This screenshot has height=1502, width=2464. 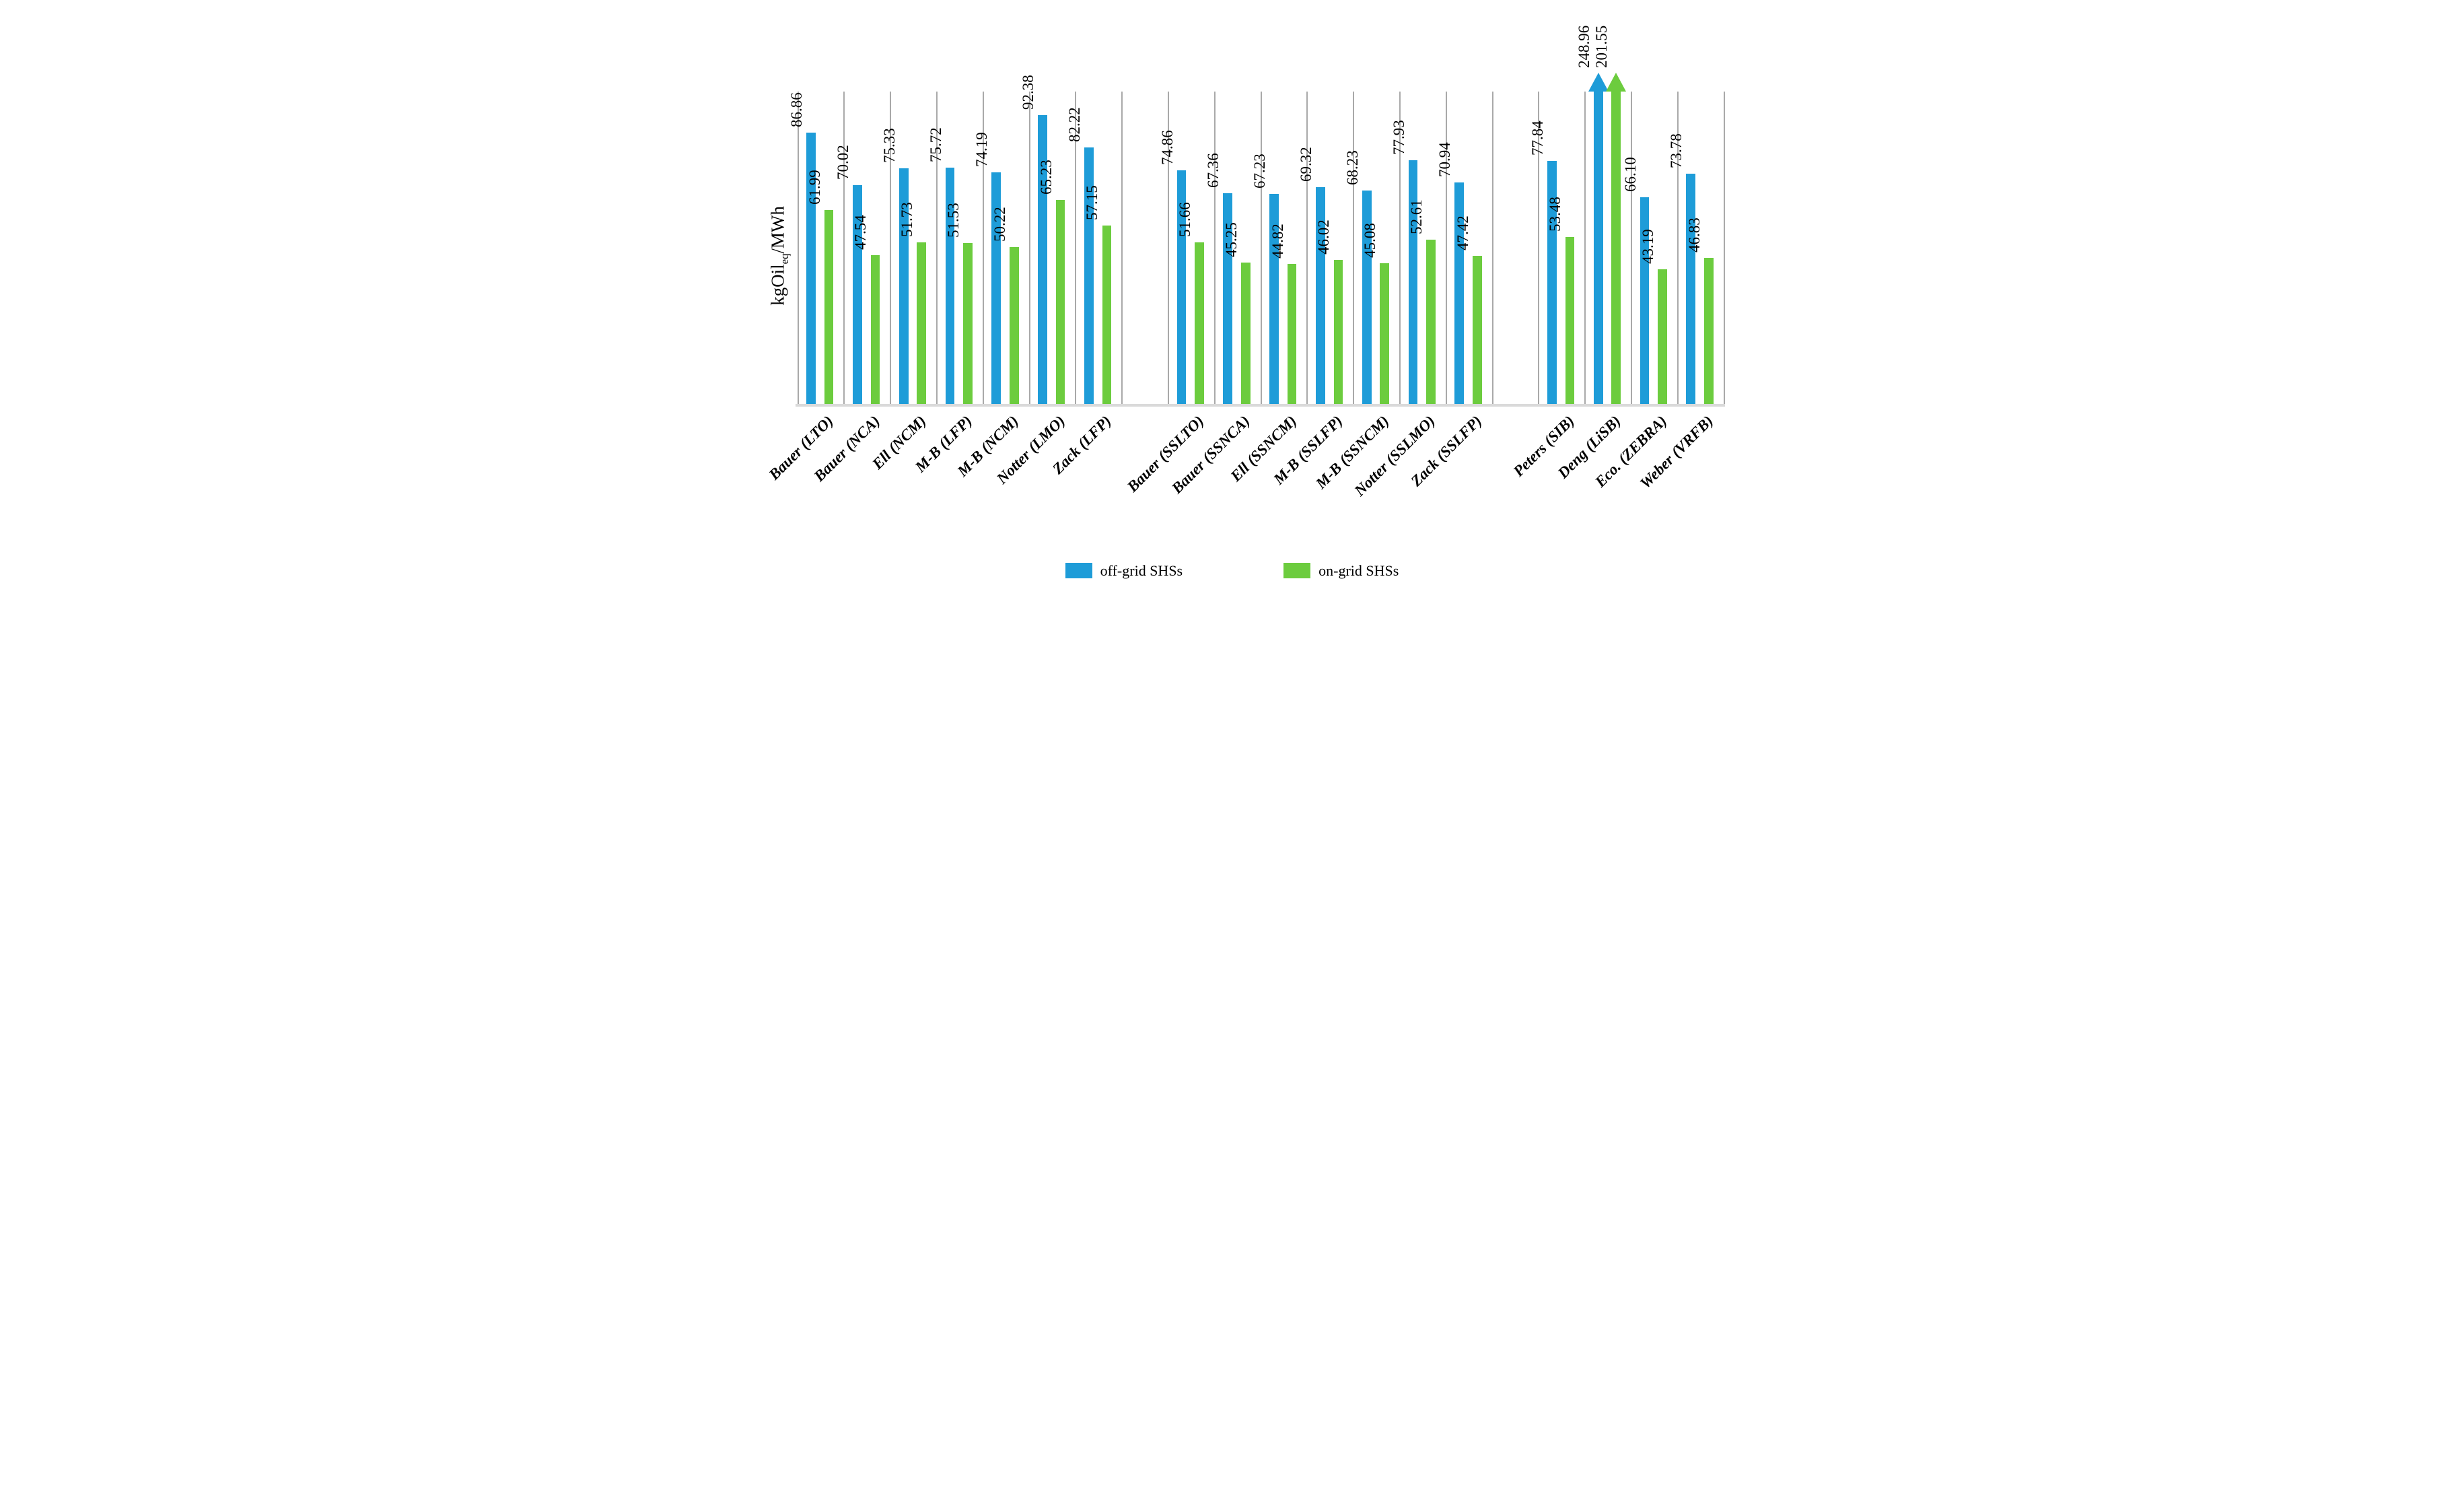 I want to click on value-label-ongrid: 45.08, so click(x=1370, y=241).